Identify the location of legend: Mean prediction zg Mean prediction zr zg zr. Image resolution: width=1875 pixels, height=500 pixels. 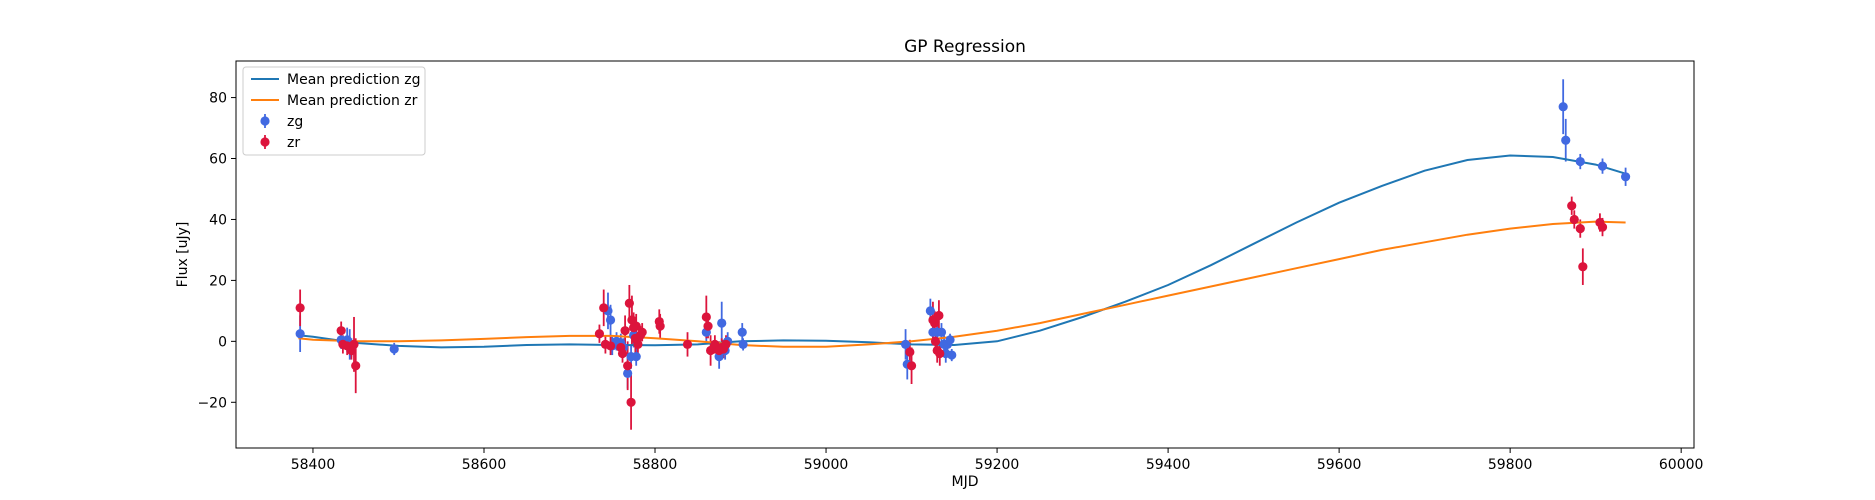
(334, 111).